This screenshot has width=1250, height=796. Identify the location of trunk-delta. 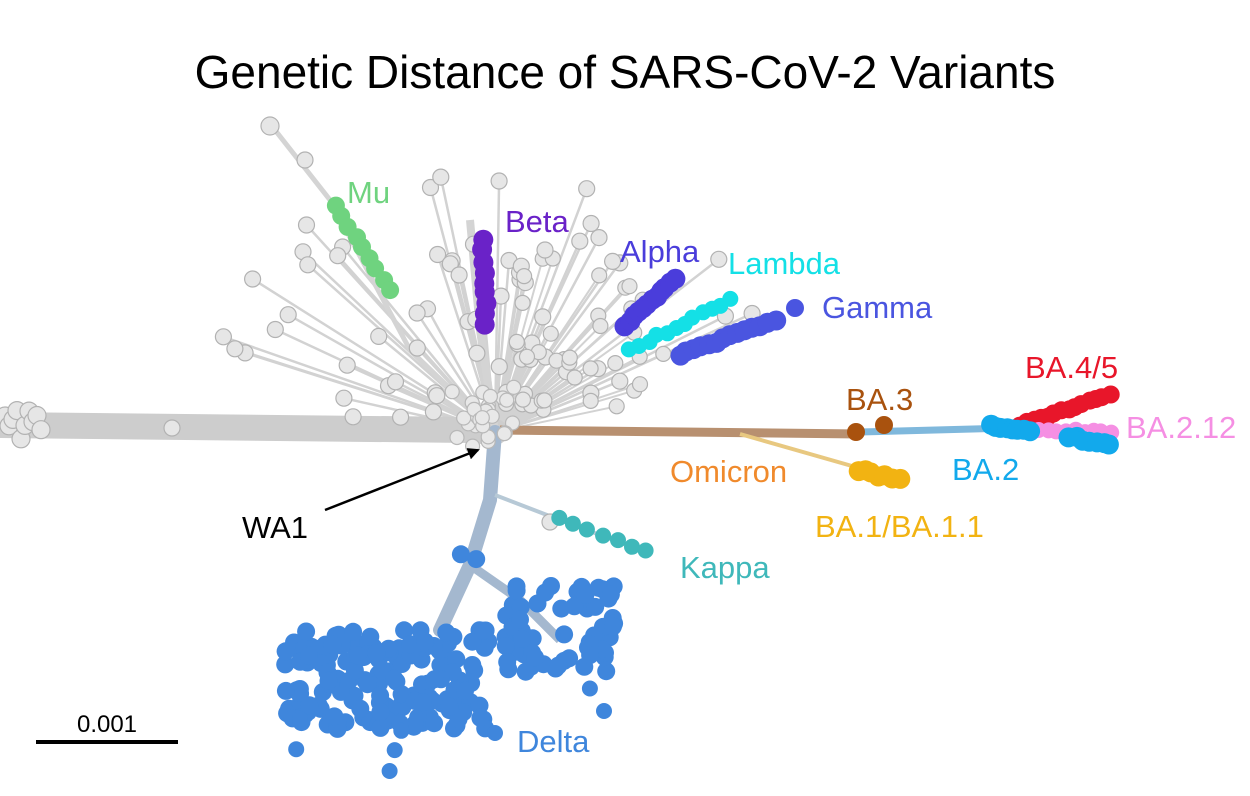
(467, 531).